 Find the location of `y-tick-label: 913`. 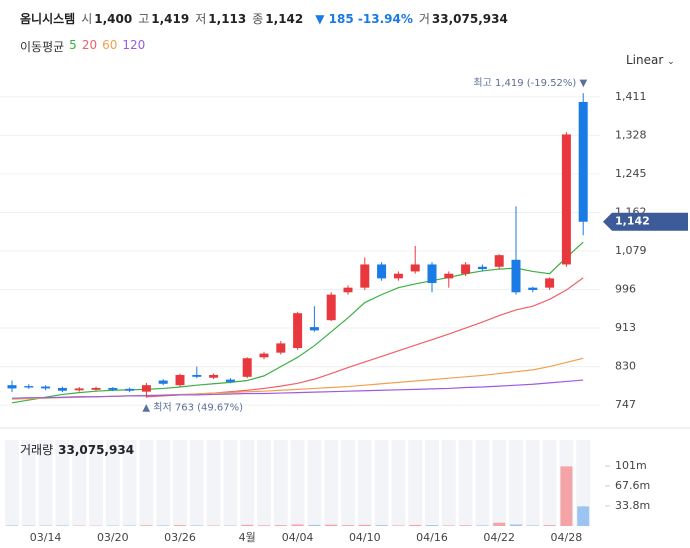

y-tick-label: 913 is located at coordinates (625, 327).